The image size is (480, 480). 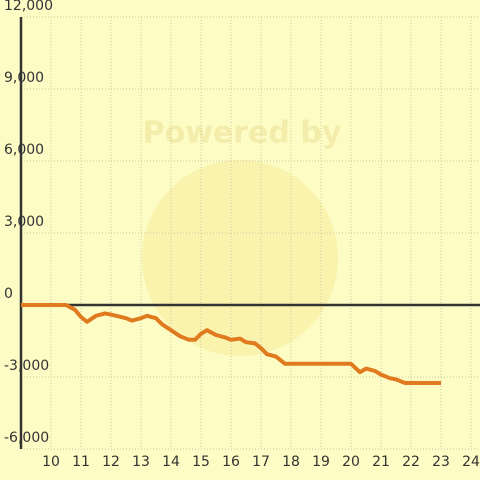 What do you see at coordinates (171, 462) in the screenshot?
I see `x-tick-label: 14` at bounding box center [171, 462].